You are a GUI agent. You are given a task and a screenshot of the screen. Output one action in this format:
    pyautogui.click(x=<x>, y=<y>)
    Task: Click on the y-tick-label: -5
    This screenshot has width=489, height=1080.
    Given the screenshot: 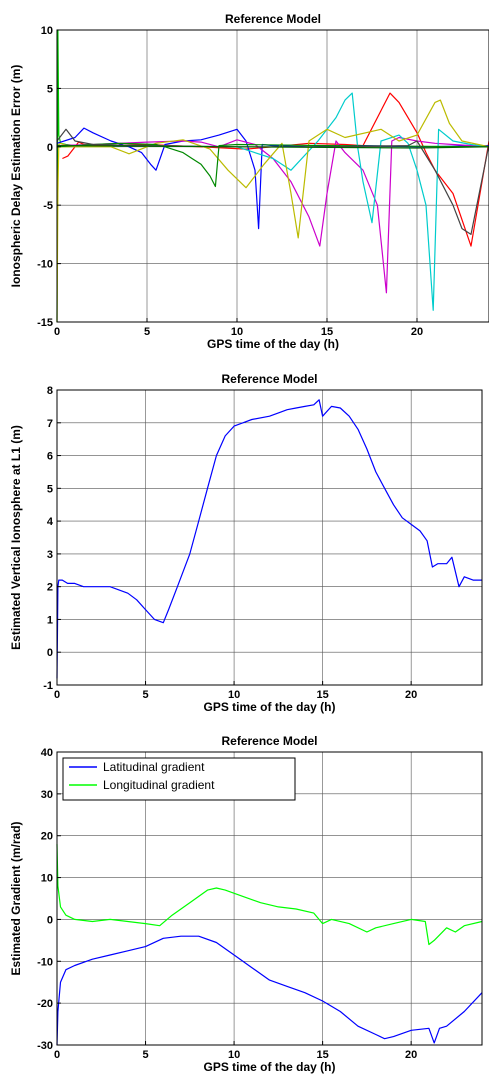 What is the action you would take?
    pyautogui.click(x=48, y=206)
    